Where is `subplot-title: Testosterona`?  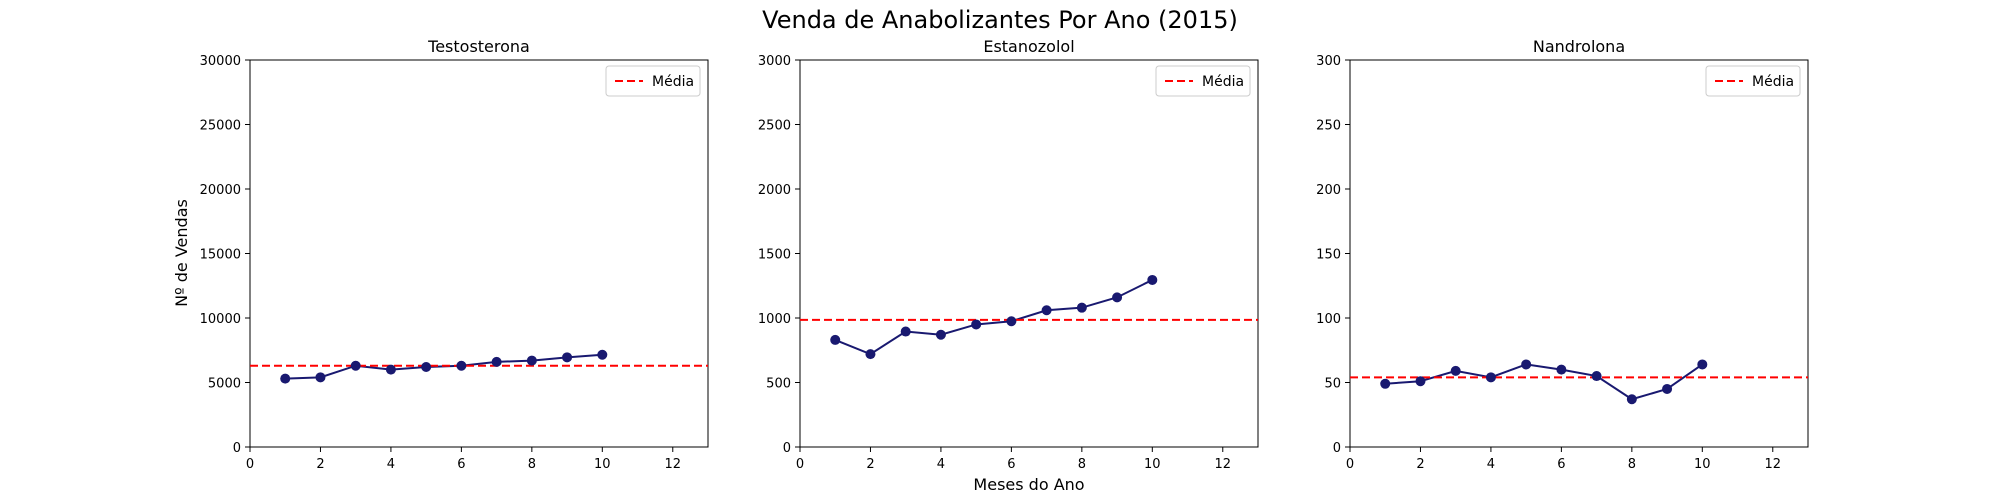 subplot-title: Testosterona is located at coordinates (478, 46).